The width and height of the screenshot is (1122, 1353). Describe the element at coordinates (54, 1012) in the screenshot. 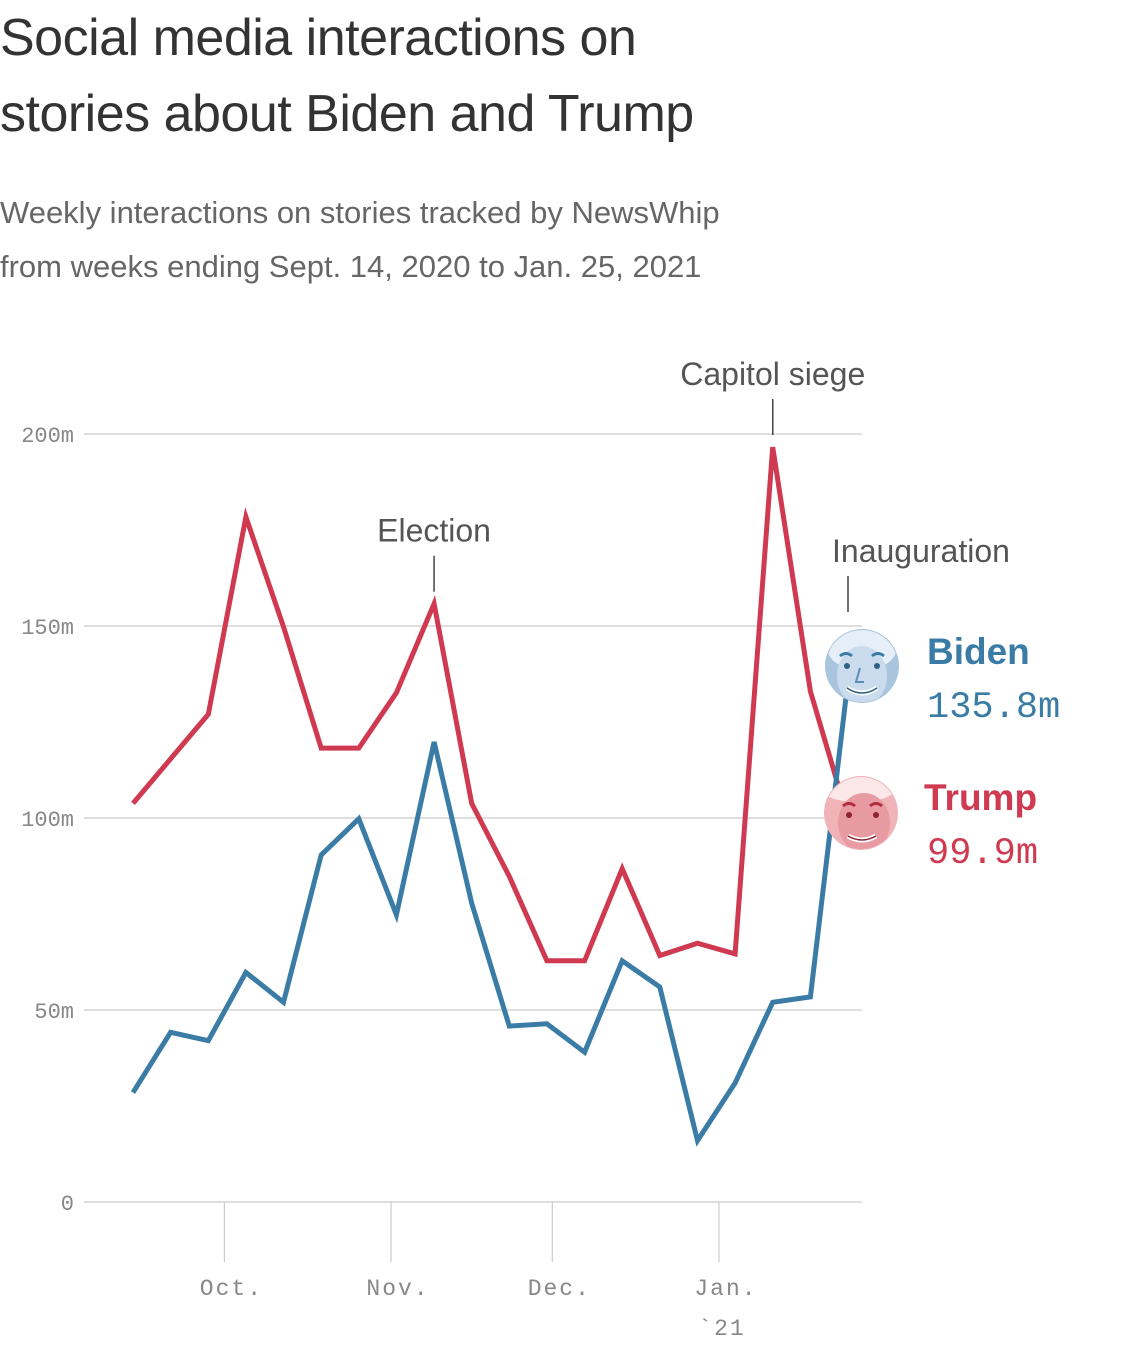

I see `y-tick-label: 50m` at that location.